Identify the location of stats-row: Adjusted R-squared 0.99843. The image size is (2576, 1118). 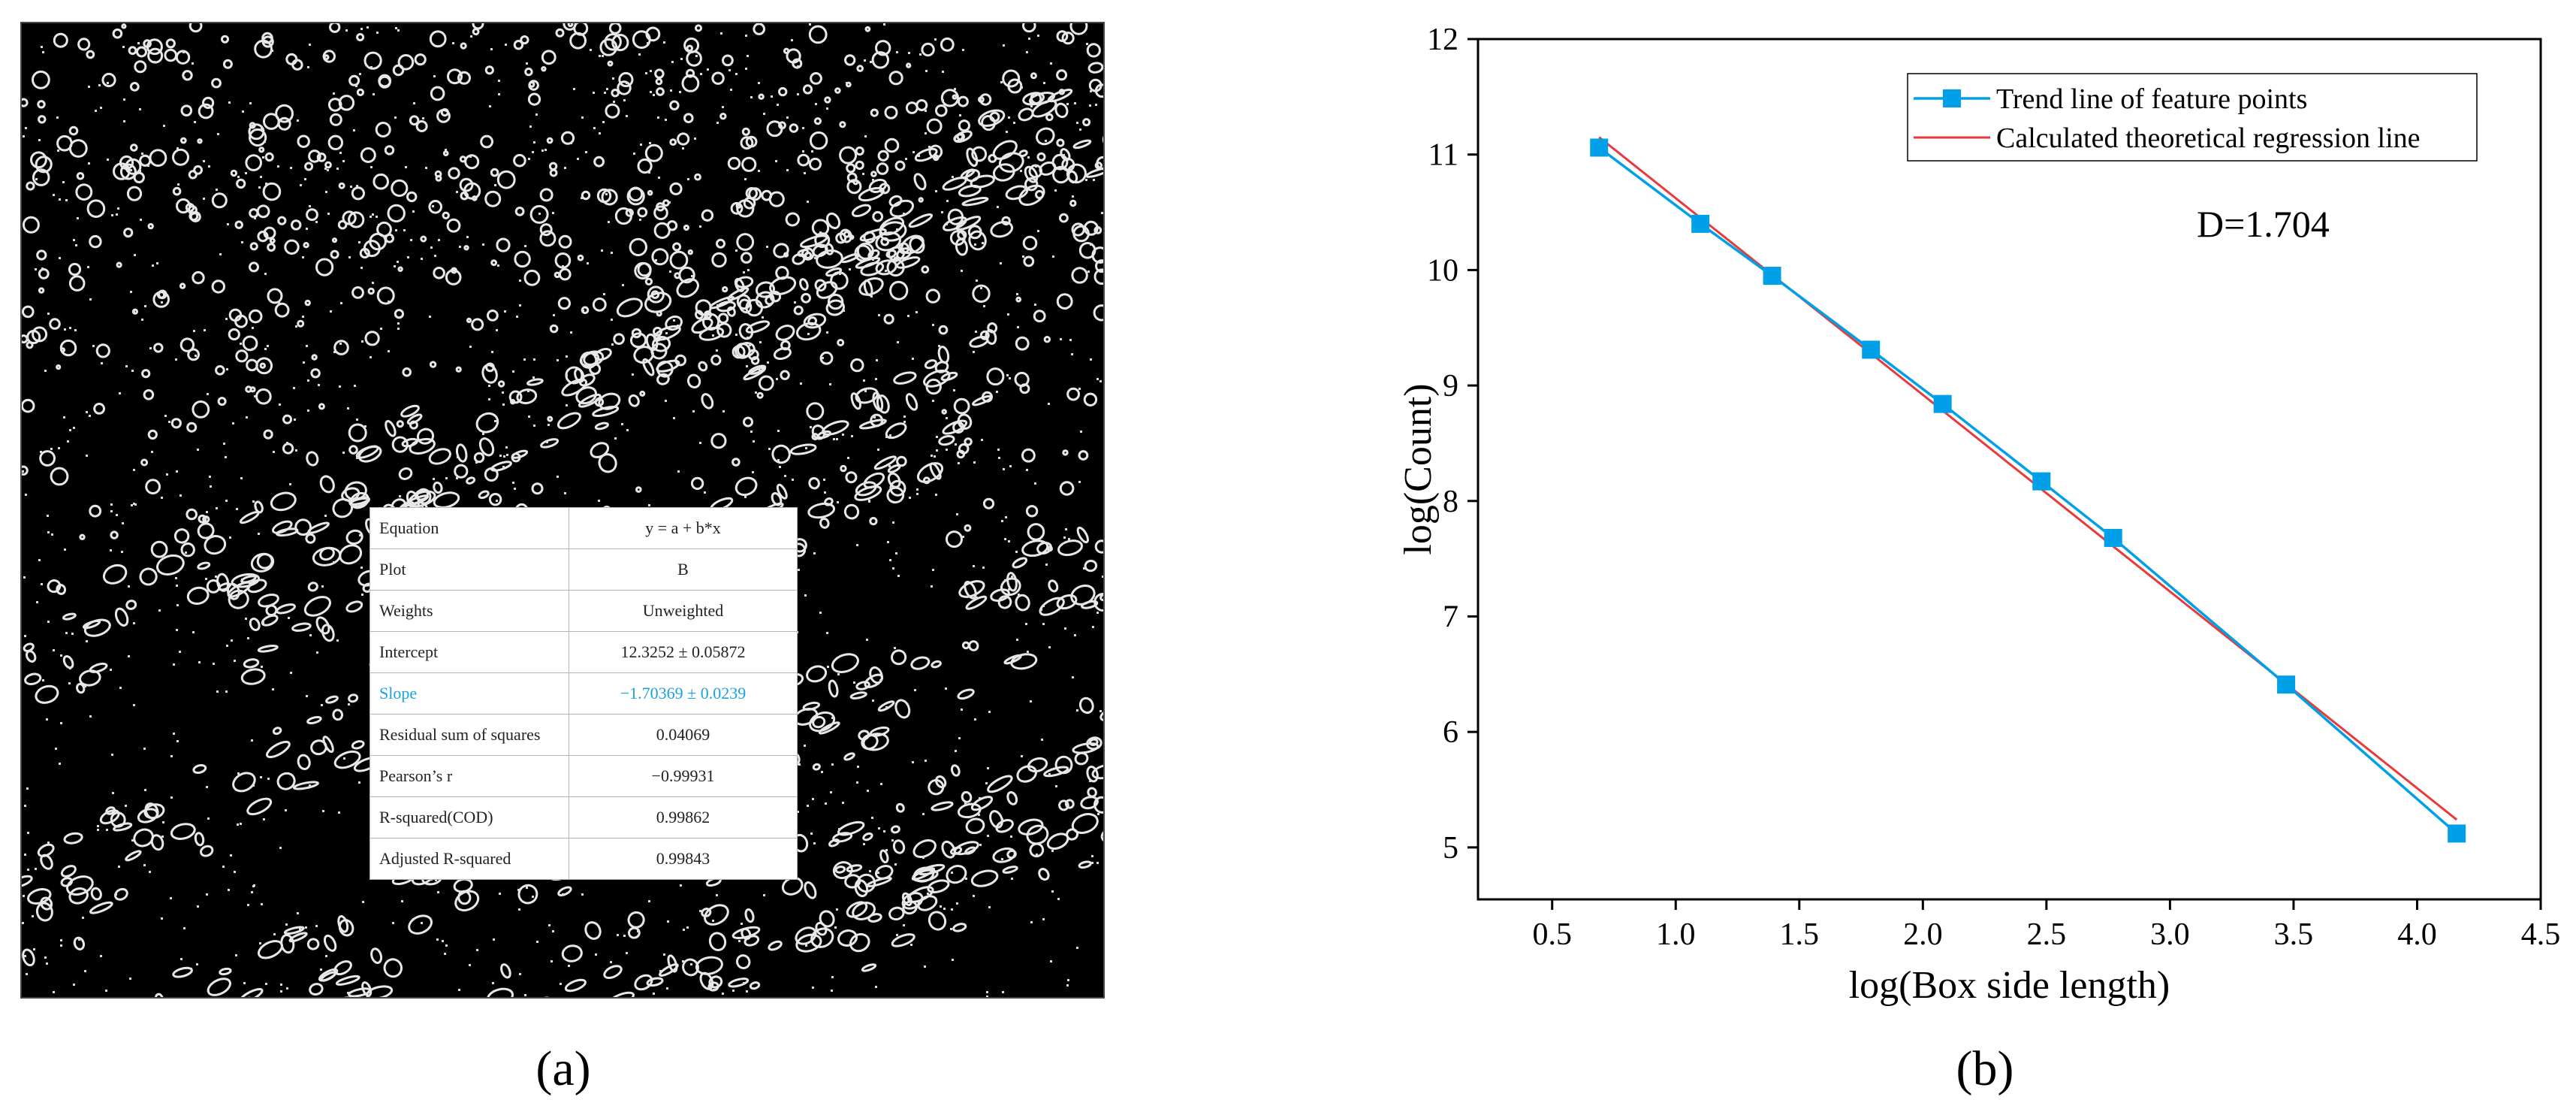
(584, 859).